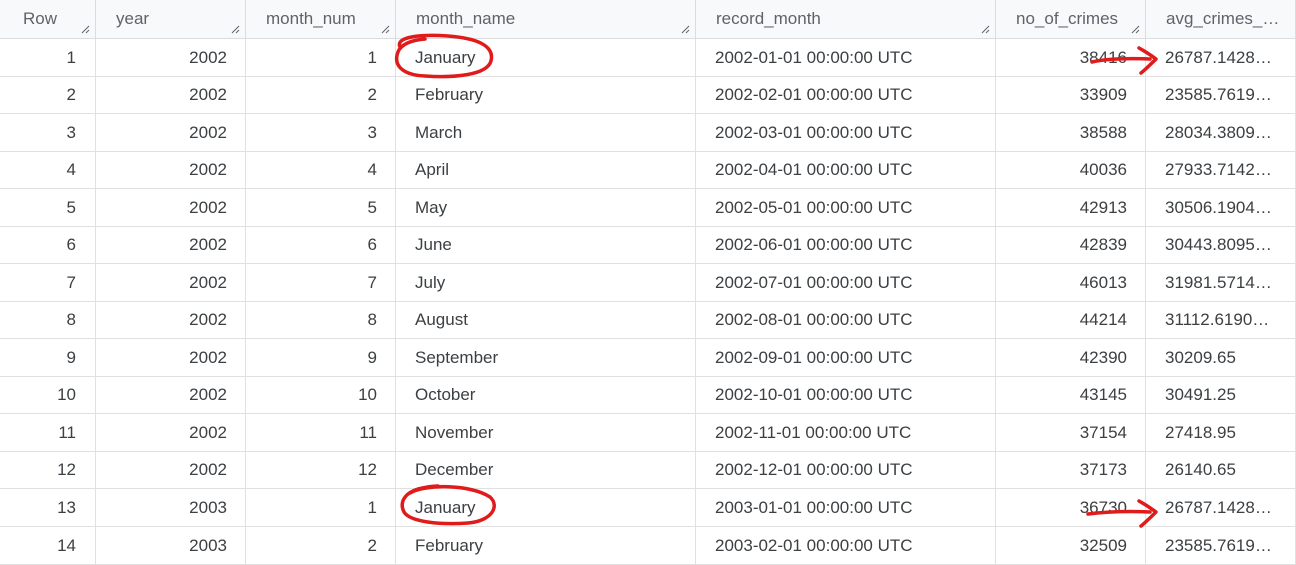 The height and width of the screenshot is (565, 1296). I want to click on column-header-label: Row, so click(40, 18).